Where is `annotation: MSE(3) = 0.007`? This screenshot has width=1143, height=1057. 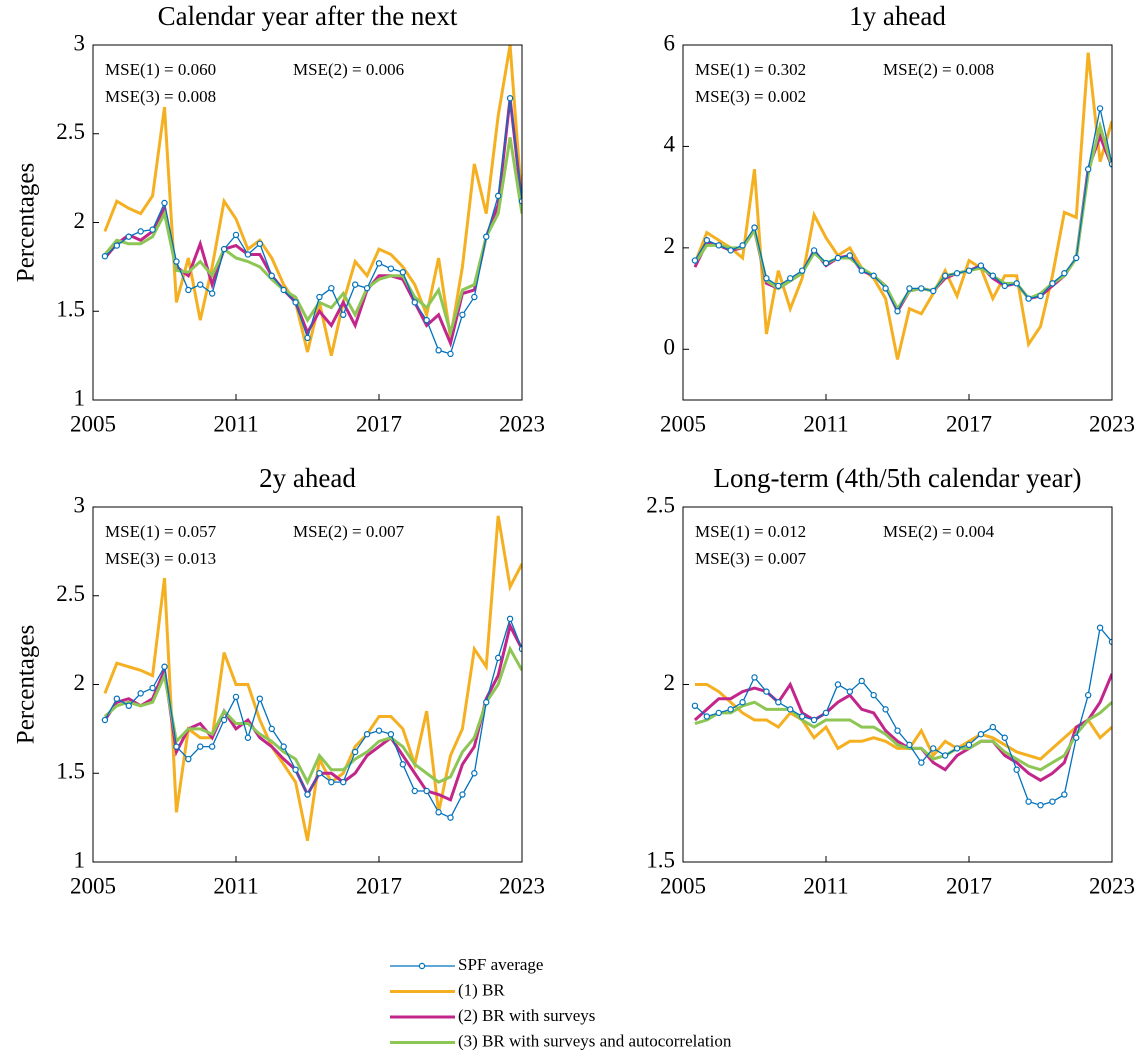
annotation: MSE(3) = 0.007 is located at coordinates (751, 558).